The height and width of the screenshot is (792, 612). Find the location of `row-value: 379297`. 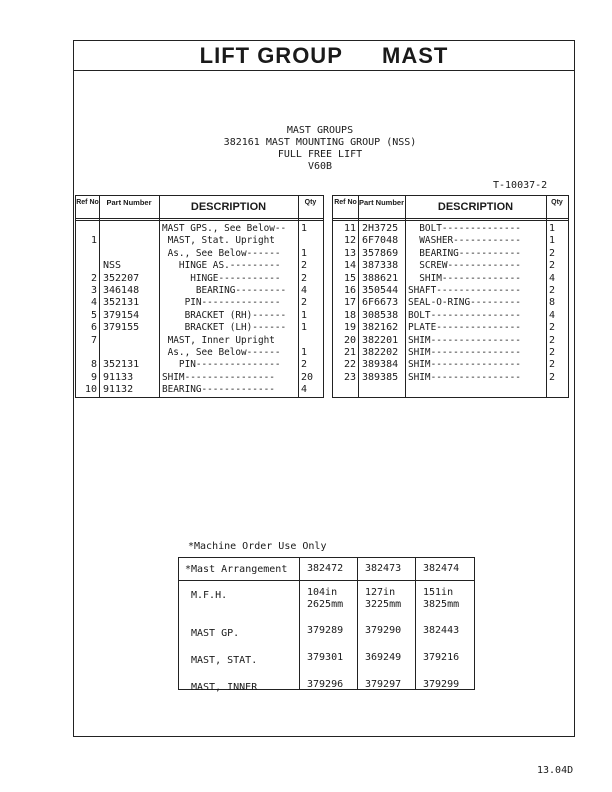

row-value: 379297 is located at coordinates (383, 684).